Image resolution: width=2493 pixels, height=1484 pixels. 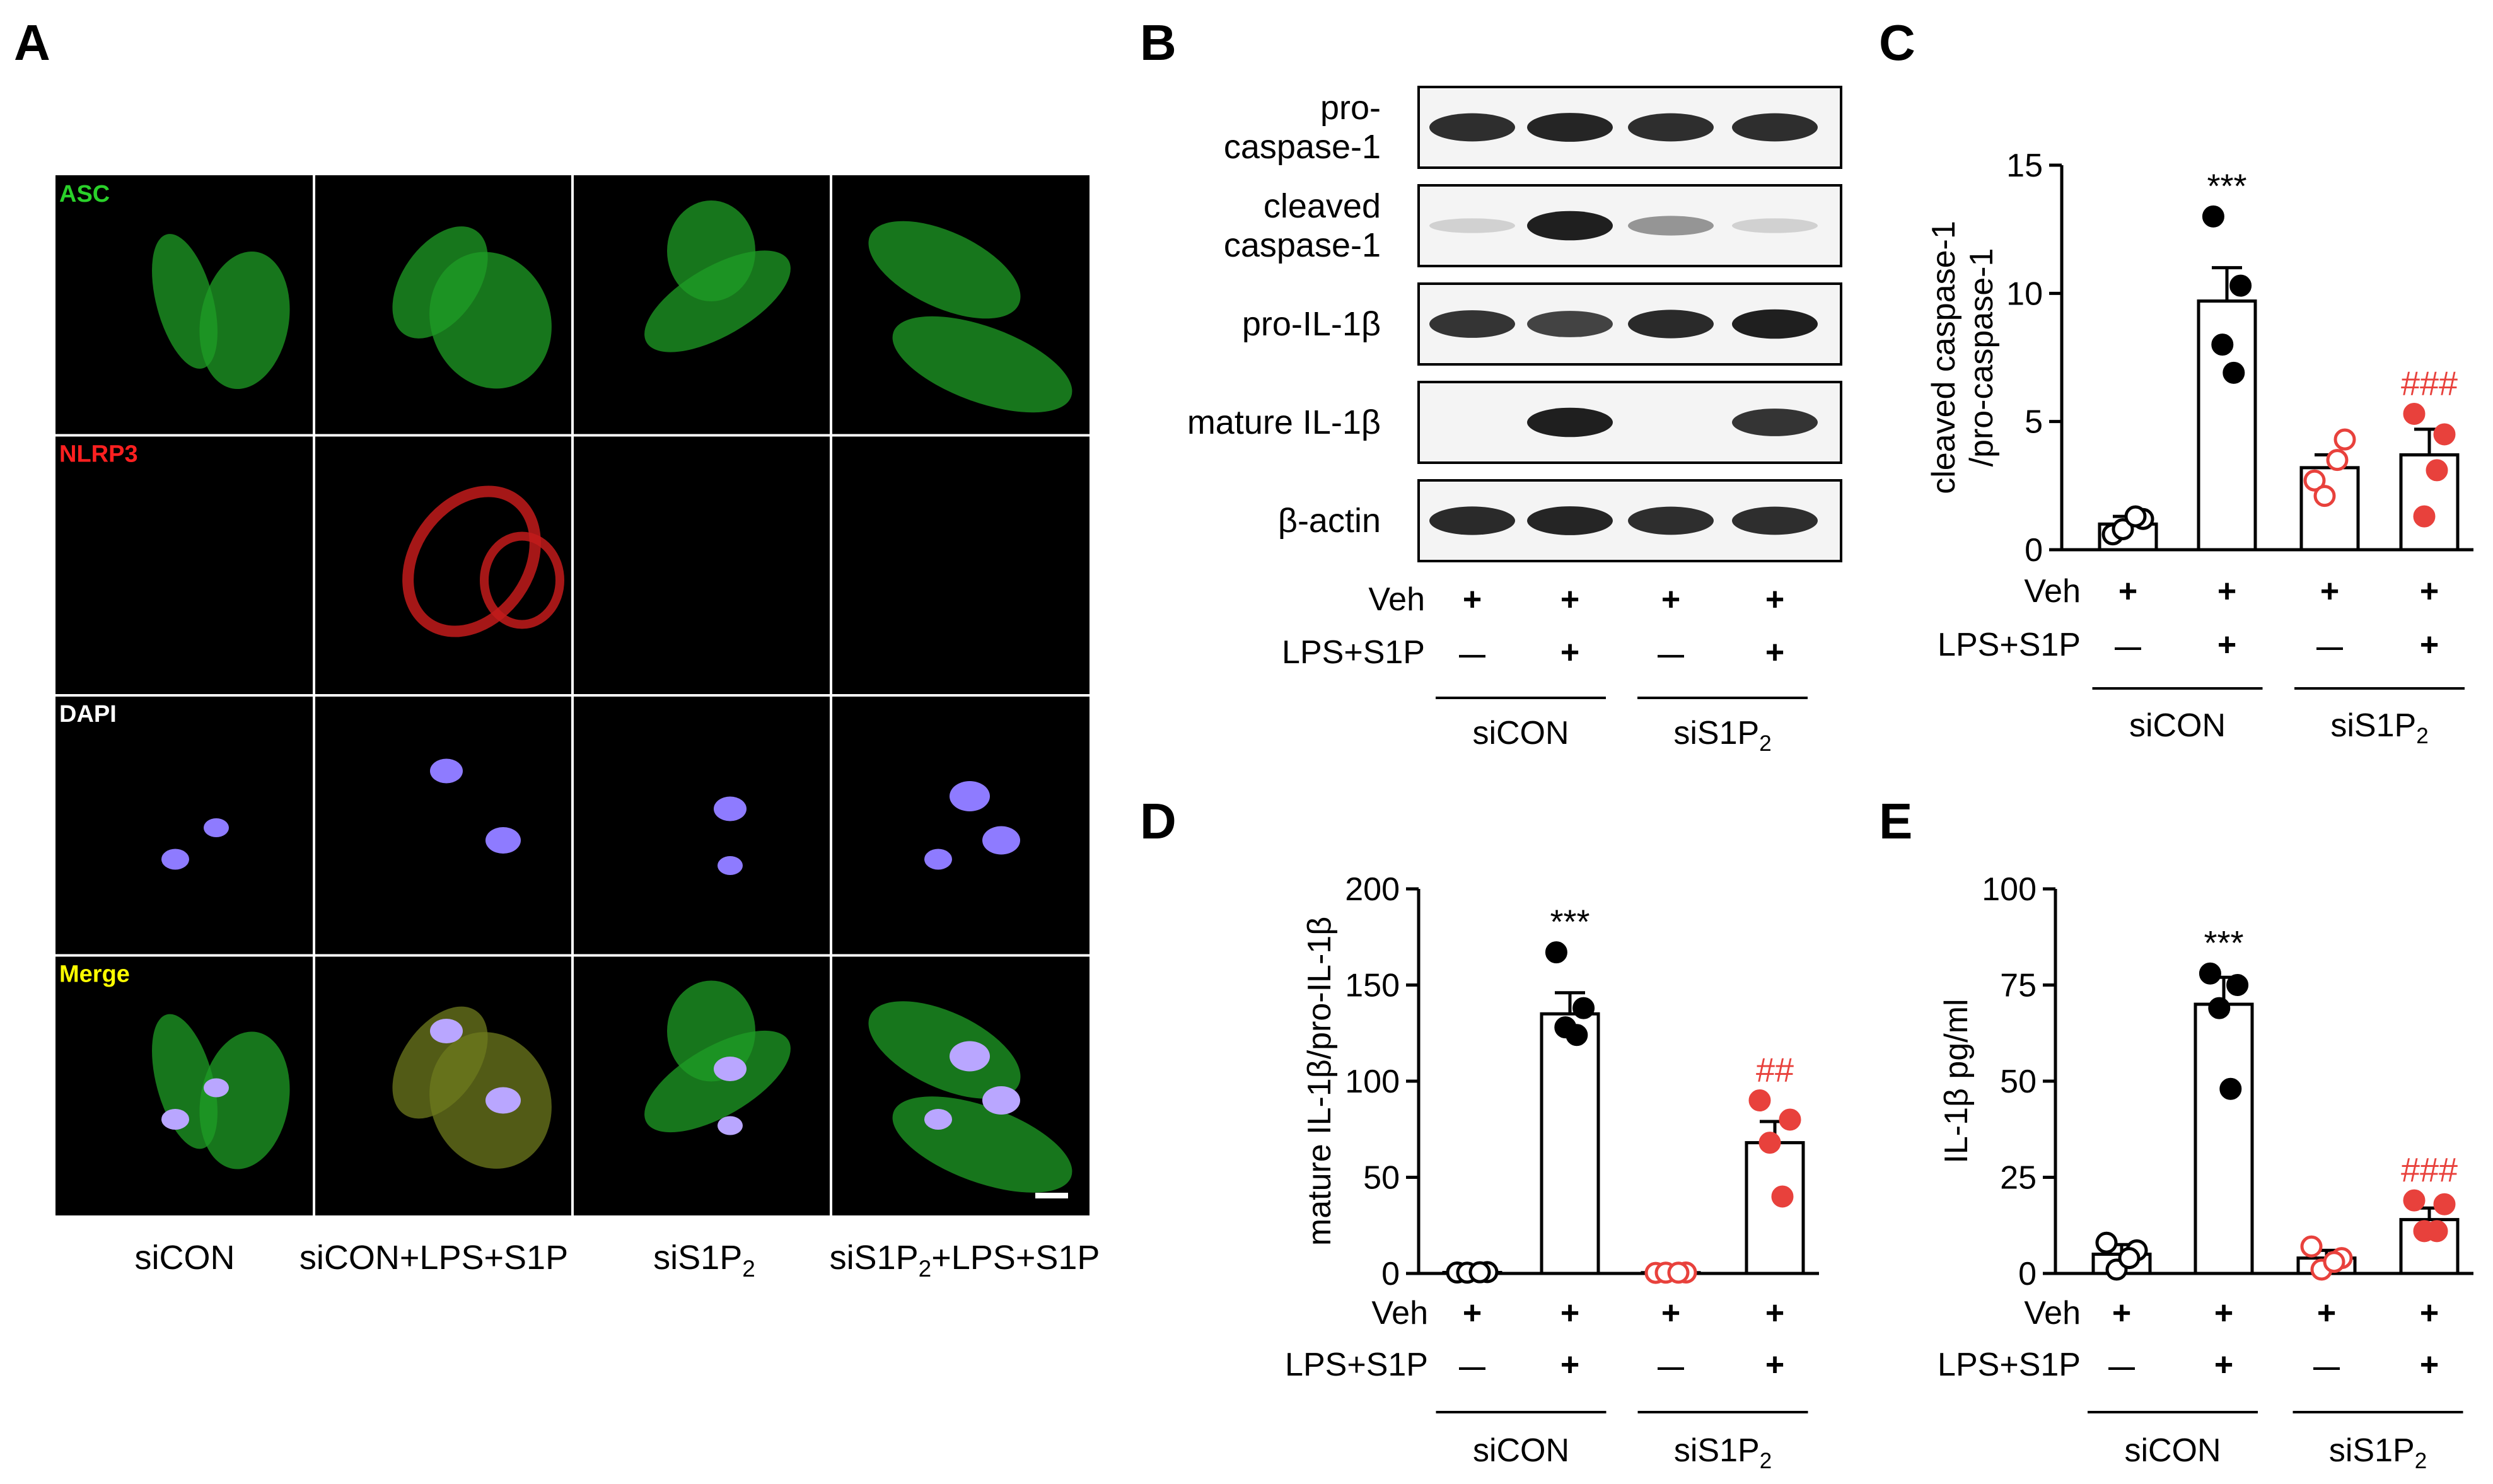 What do you see at coordinates (522, 580) in the screenshot?
I see `nlrp3-cell` at bounding box center [522, 580].